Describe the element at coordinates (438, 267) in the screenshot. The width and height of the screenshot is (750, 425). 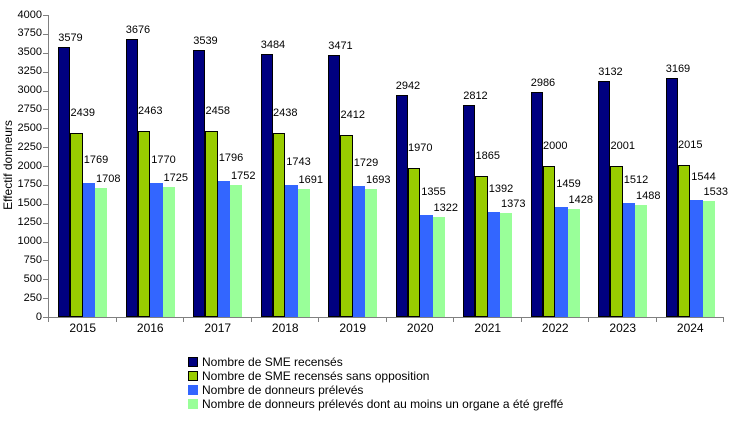
I see `bar-2020-series4` at that location.